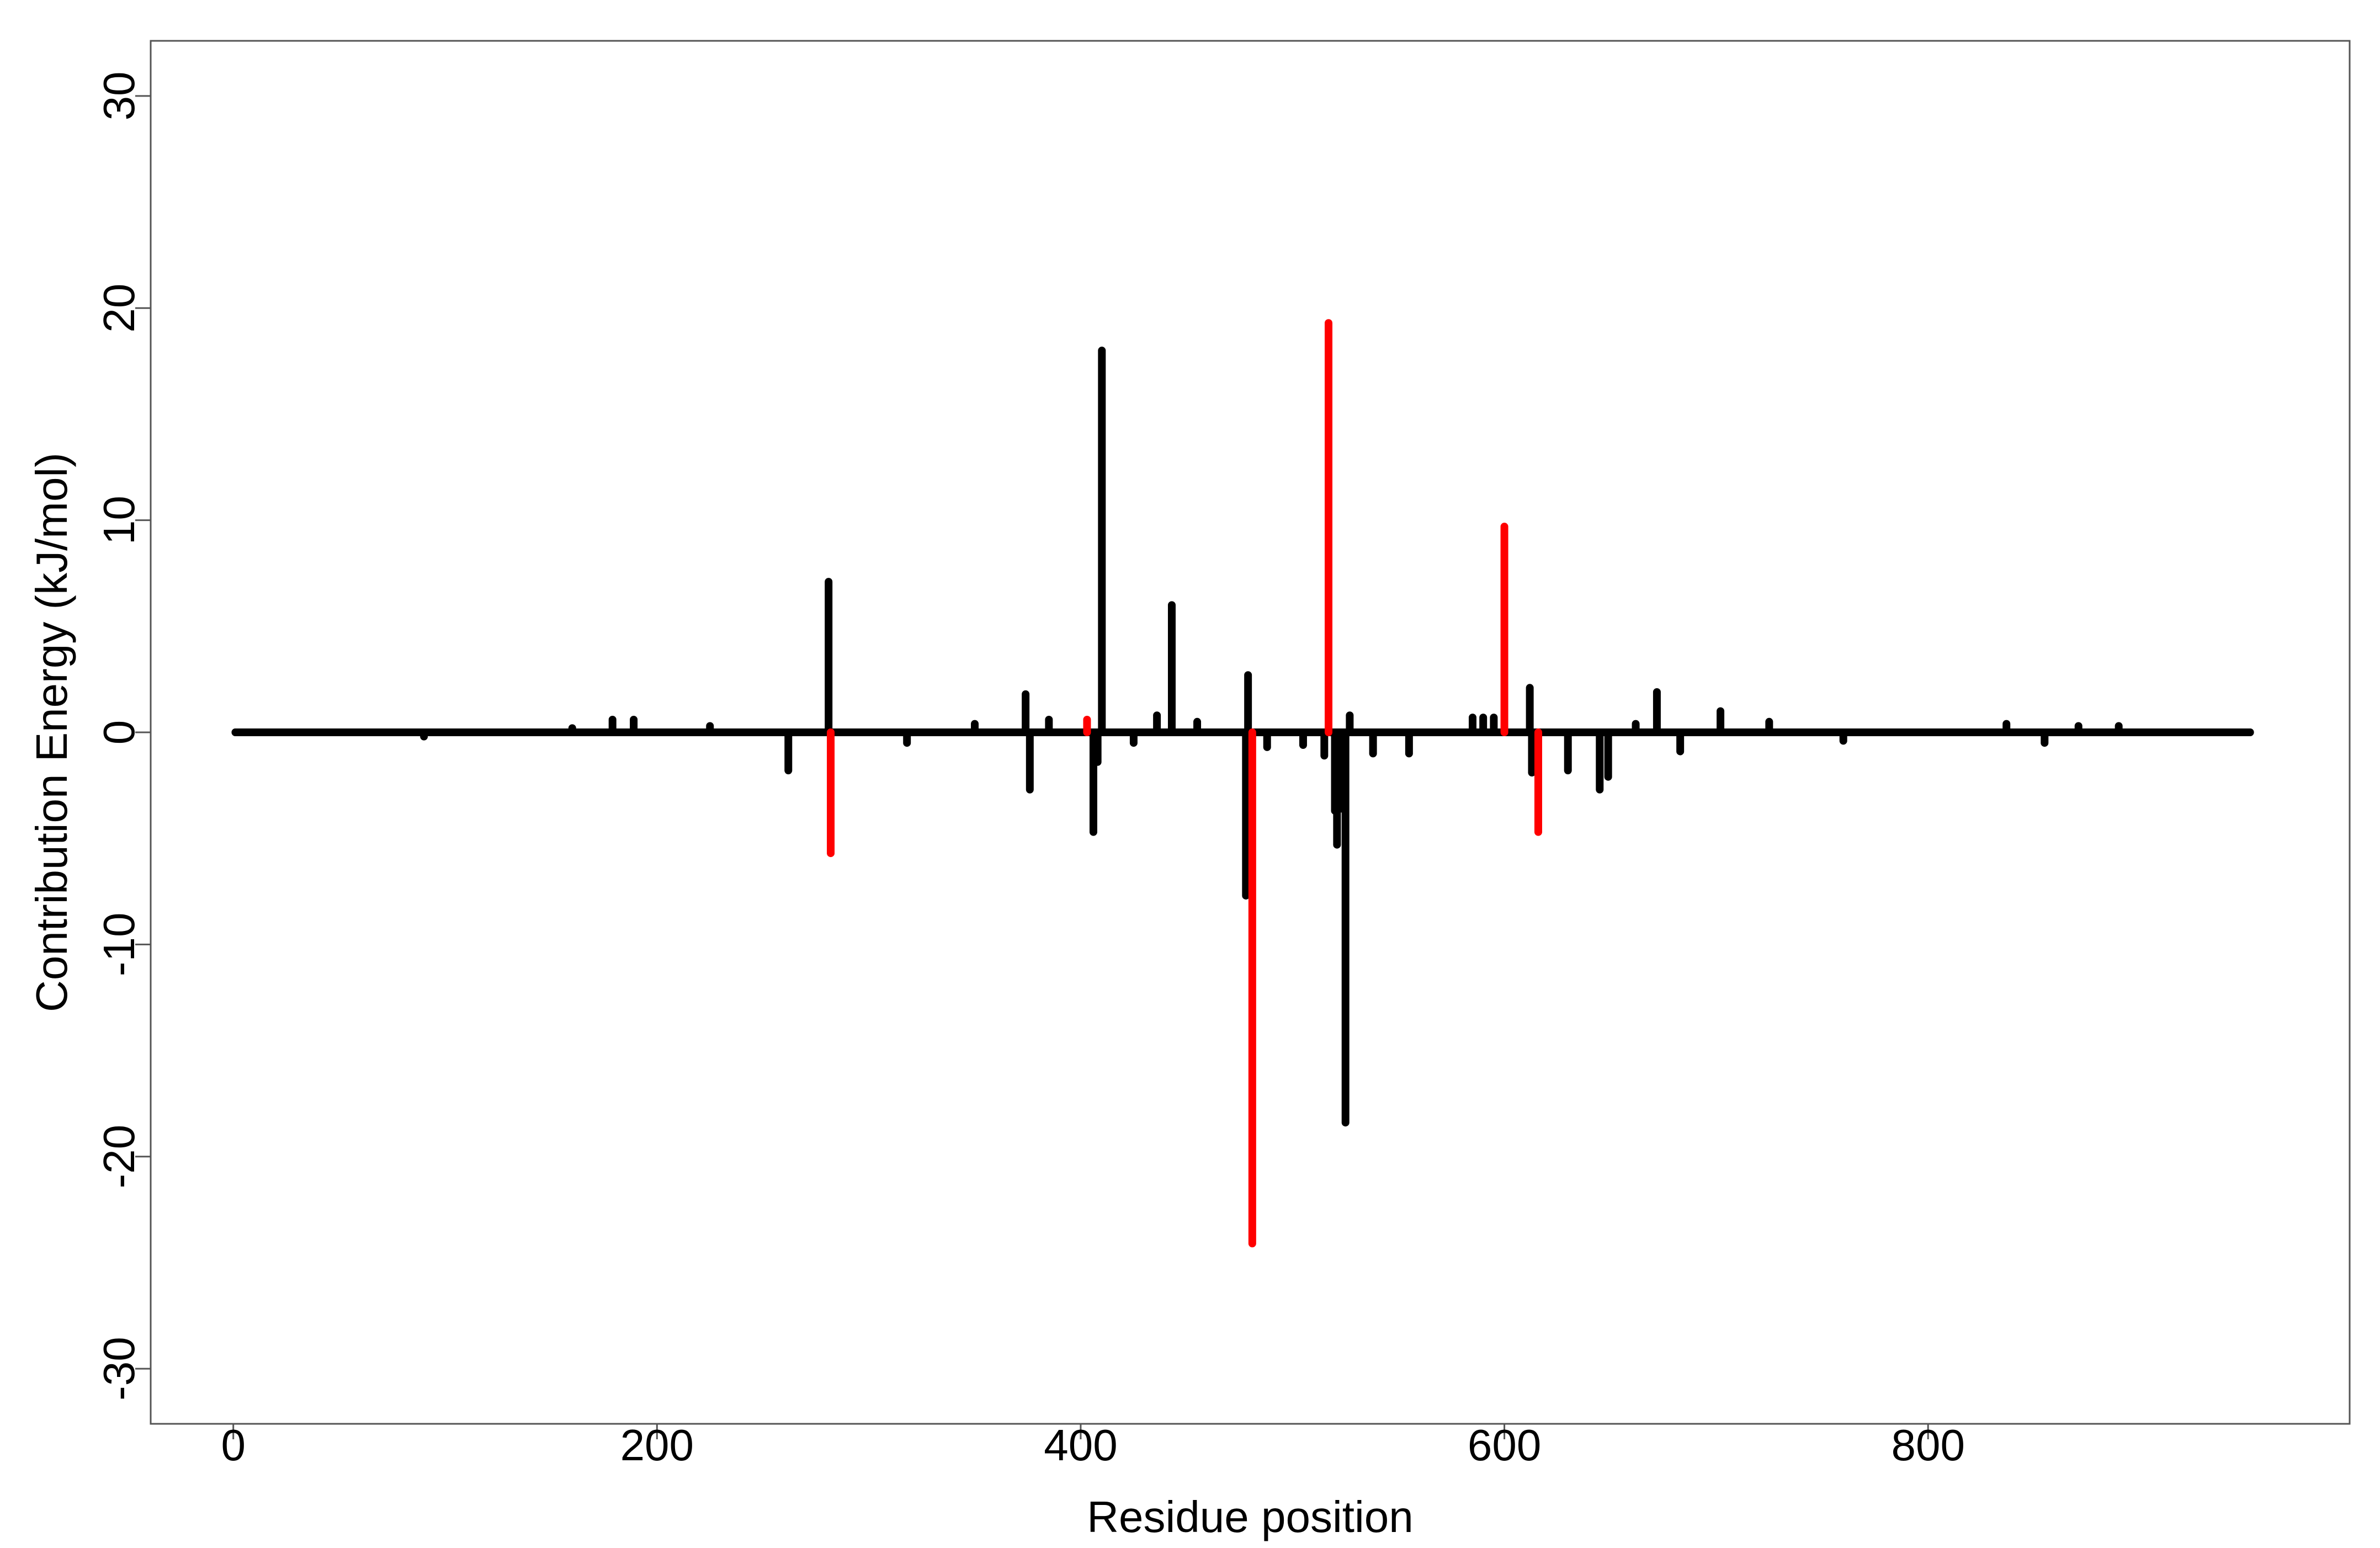 The image size is (2380, 1548). I want to click on x-tick-label: 600, so click(1505, 1445).